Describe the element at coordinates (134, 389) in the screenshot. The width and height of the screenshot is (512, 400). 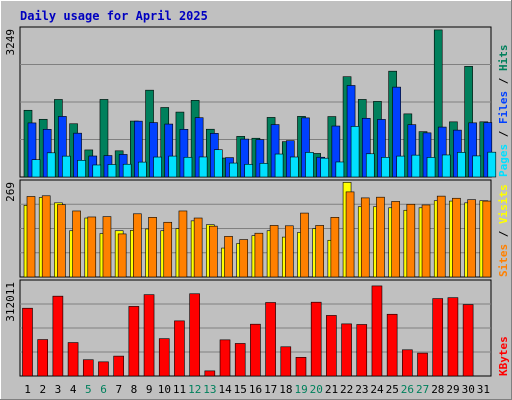
I see `x-tick-label-day-8: 8` at that location.